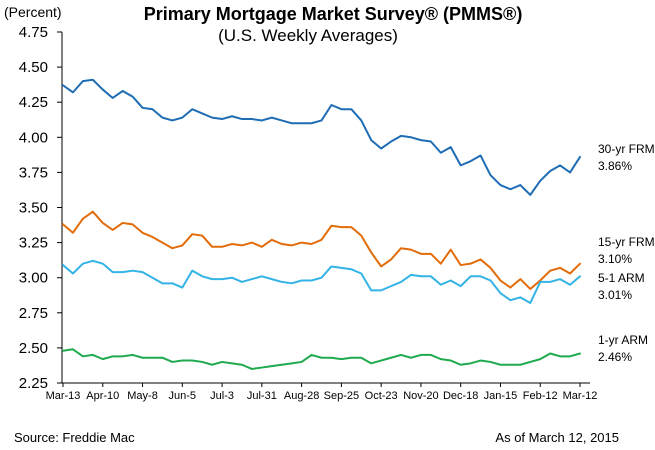  What do you see at coordinates (33, 208) in the screenshot?
I see `y-tick-label: 3.50` at bounding box center [33, 208].